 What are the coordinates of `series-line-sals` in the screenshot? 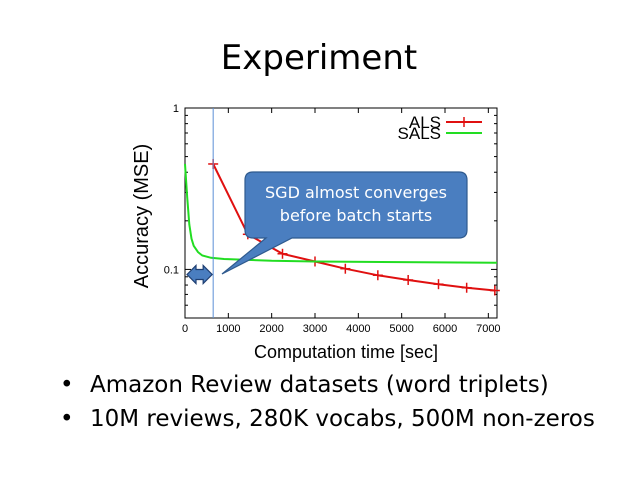 It's located at (341, 213).